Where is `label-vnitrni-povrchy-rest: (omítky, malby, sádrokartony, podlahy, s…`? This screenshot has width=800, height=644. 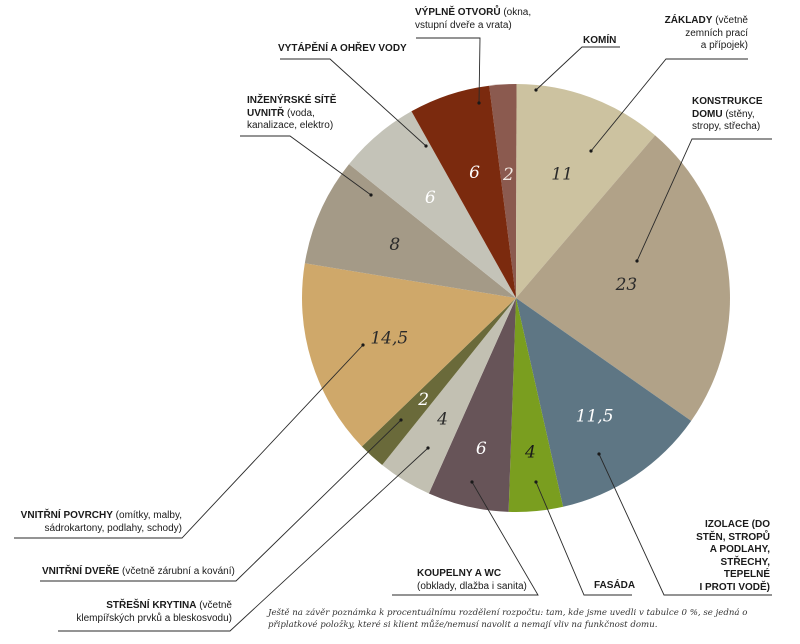 label-vnitrni-povrchy-rest: (omítky, malby, sádrokartony, podlahy, s… is located at coordinates (113, 522).